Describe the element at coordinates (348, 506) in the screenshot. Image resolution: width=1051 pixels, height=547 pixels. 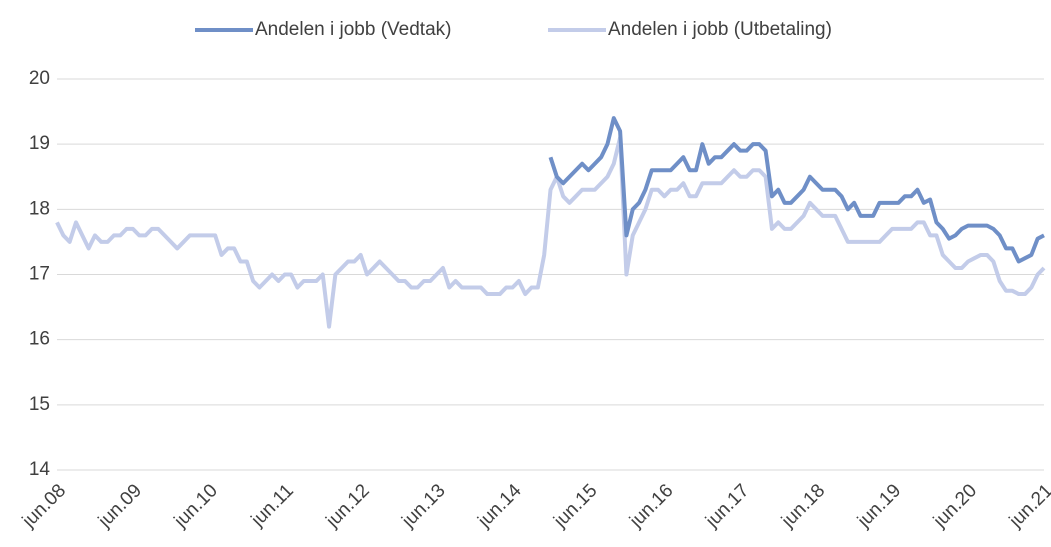
I see `x-tick-label: jun.12` at that location.